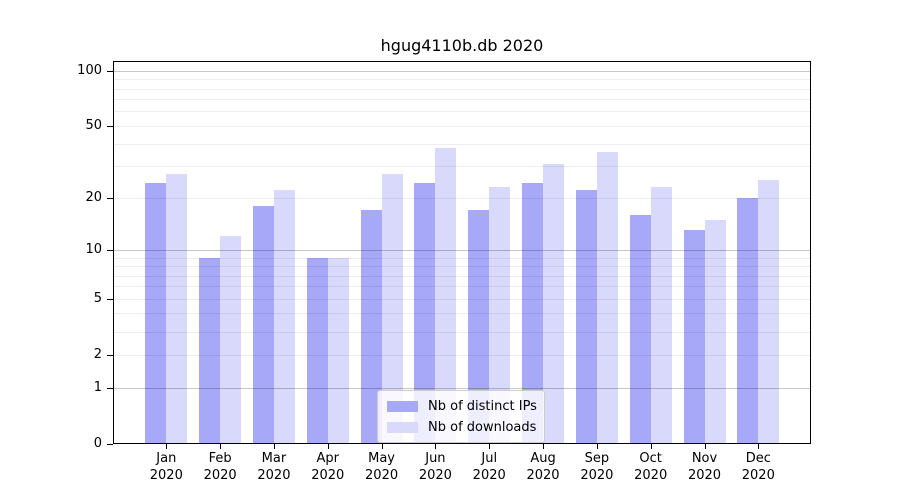 This screenshot has height=500, width=900. What do you see at coordinates (166, 458) in the screenshot?
I see `x-axis-month-label: Jan` at bounding box center [166, 458].